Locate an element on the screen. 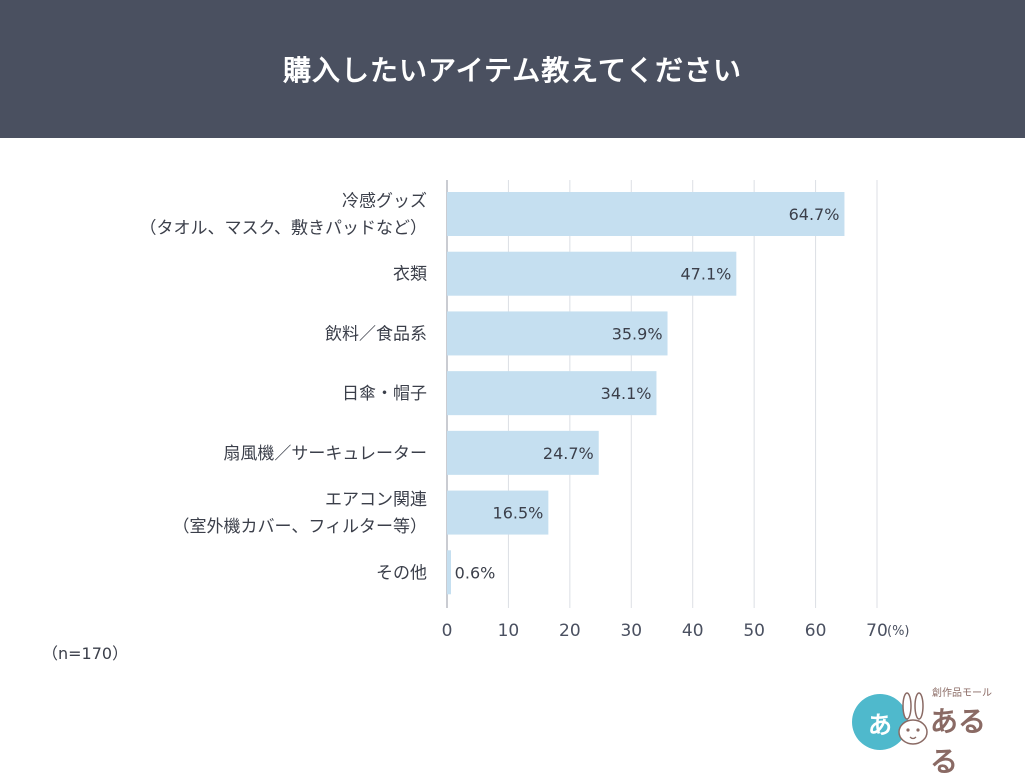 The width and height of the screenshot is (1025, 780). category-label: 日傘・帽子 is located at coordinates (384, 394).